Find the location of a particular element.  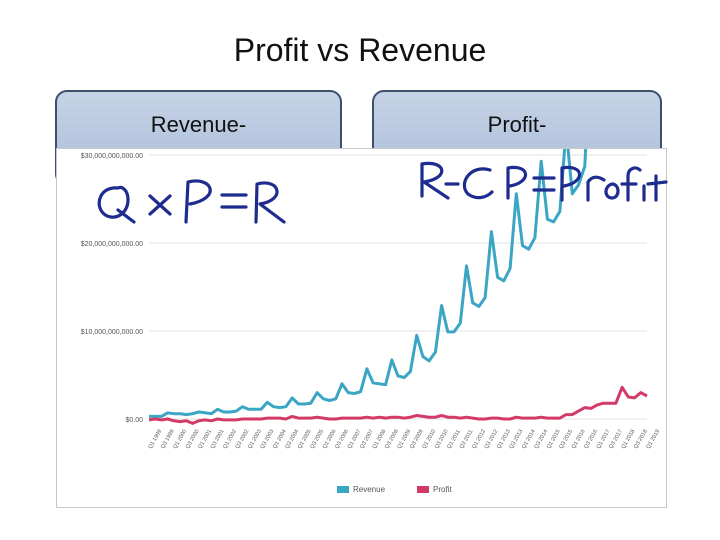

y-tick-label: $10,000,000,000.00 is located at coordinates (112, 332).